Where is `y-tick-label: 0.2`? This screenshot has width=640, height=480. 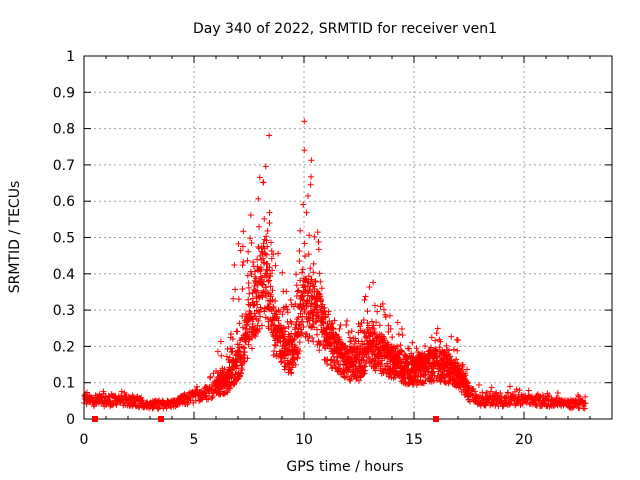
y-tick-label: 0.2 is located at coordinates (64, 347).